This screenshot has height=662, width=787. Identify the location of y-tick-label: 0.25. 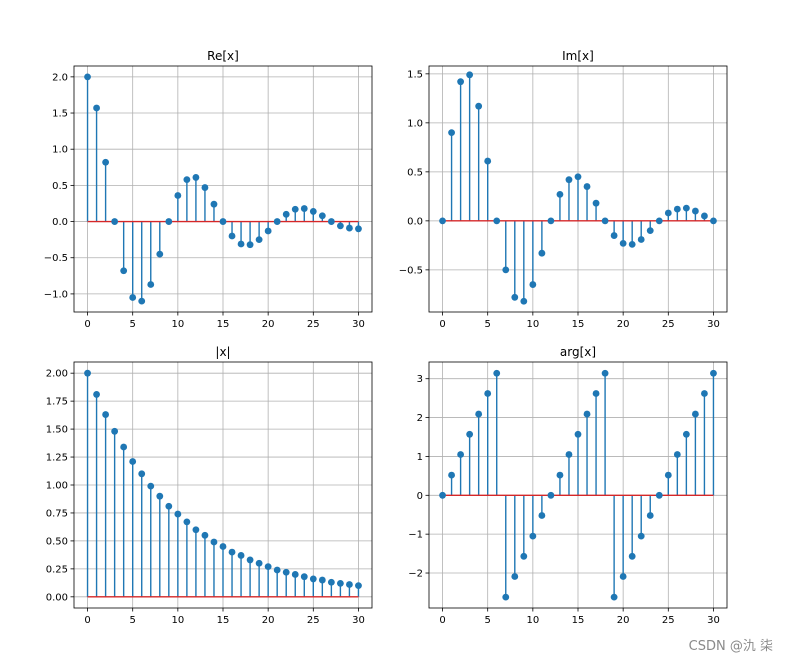
(57, 569).